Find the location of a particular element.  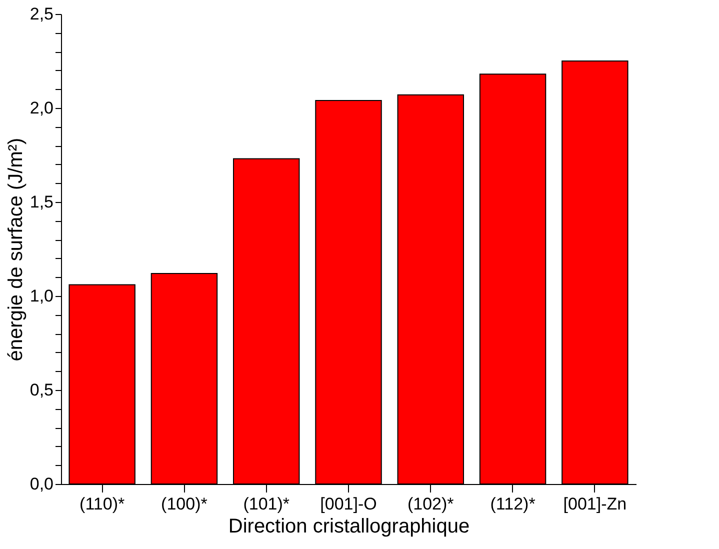

y-tick-label: 2,0 is located at coordinates (42, 108).